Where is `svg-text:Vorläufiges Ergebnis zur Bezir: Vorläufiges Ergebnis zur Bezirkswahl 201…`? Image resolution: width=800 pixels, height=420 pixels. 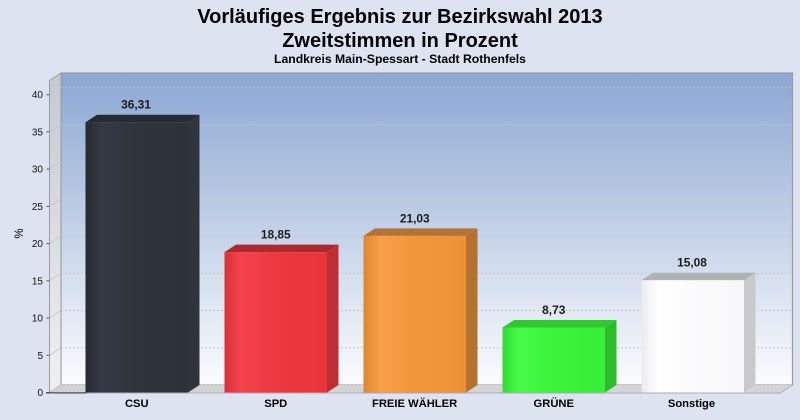
svg-text:Vorläufiges Ergebnis zur Bezir: Vorläufiges Ergebnis zur Bezirkswahl 201… is located at coordinates (399, 17).